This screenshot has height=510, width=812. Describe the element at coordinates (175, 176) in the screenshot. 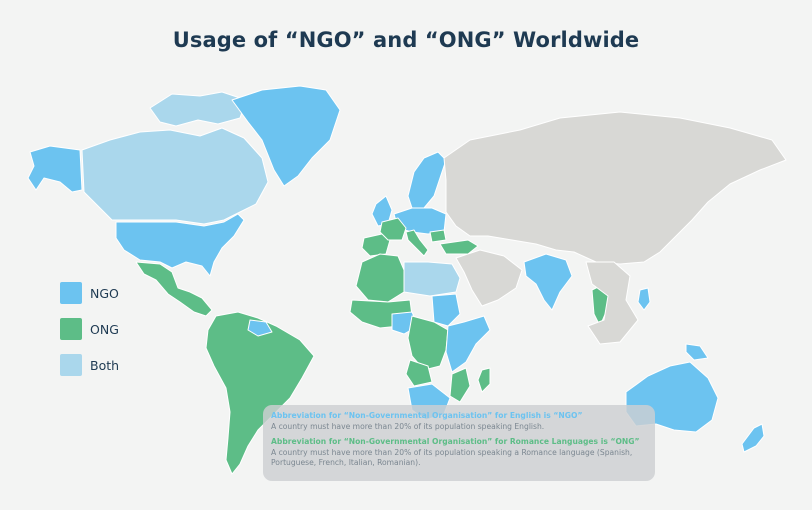

I see `region-canada` at that location.